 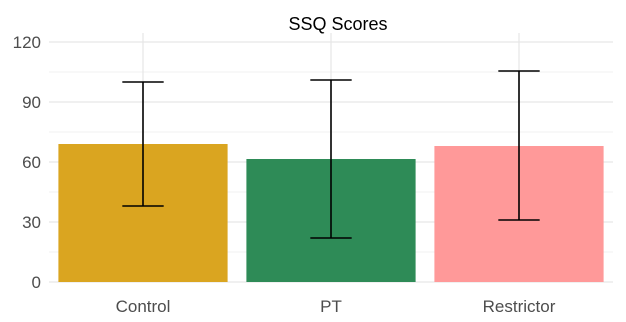 I want to click on error-bar-pt, so click(x=331, y=159).